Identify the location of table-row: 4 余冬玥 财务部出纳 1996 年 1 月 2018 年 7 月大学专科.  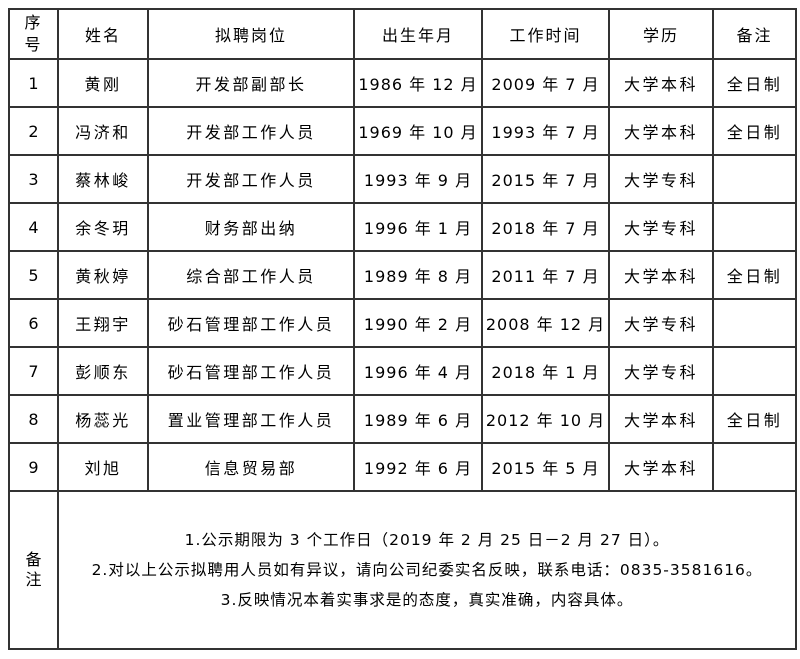
(402, 227).